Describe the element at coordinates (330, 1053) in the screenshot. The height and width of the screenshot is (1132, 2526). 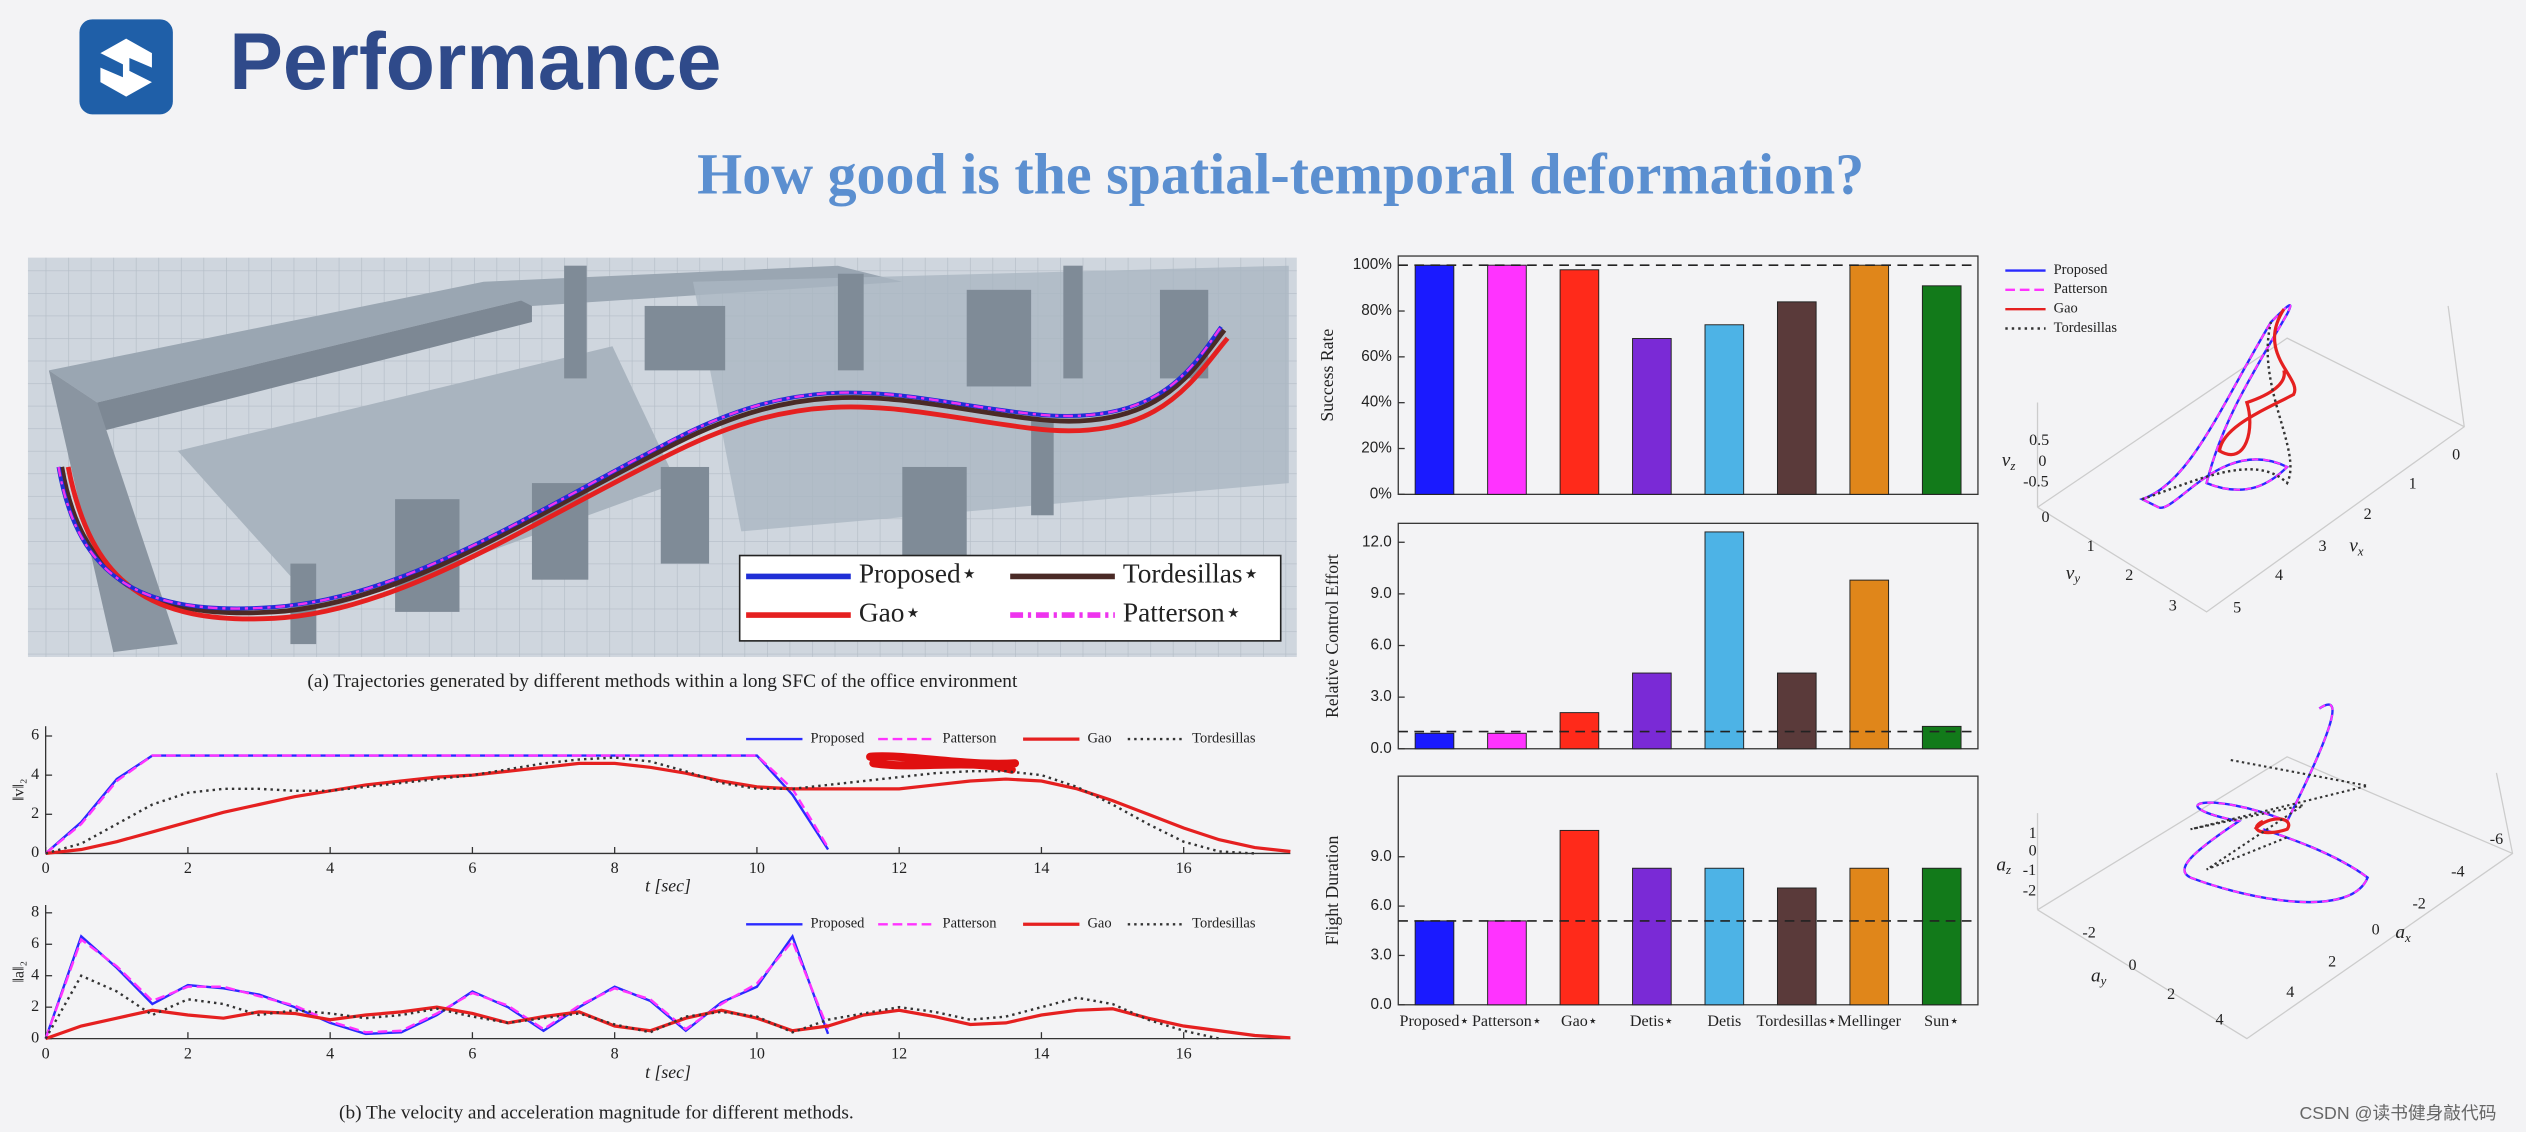
I see `x-tick-label: 4` at that location.